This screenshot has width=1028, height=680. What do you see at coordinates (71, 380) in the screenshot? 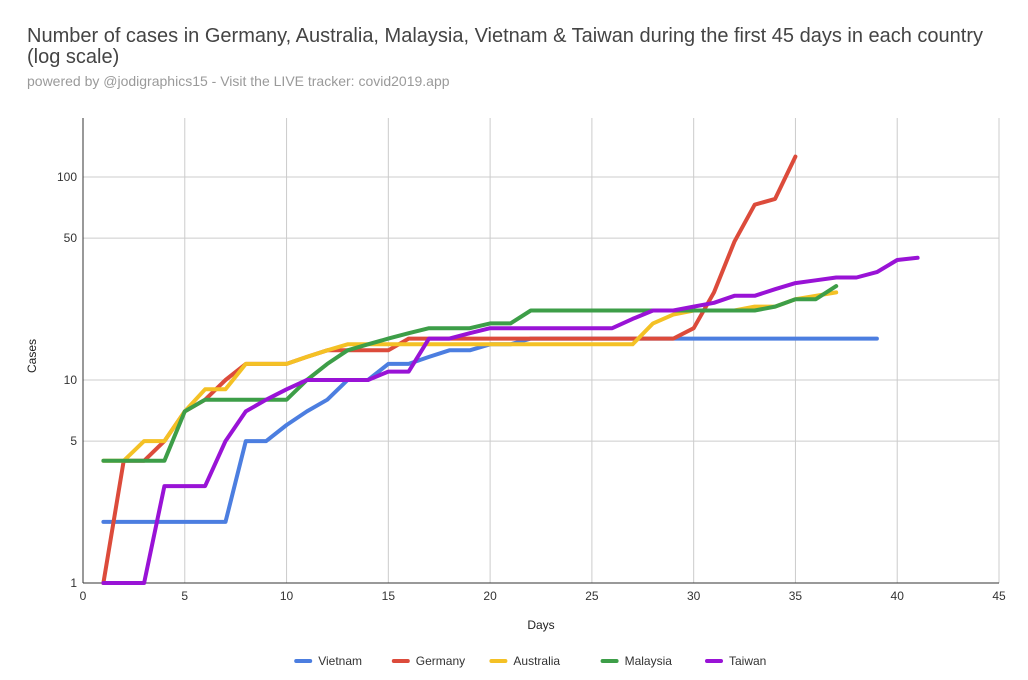
I see `y-tick-label: 10` at bounding box center [71, 380].